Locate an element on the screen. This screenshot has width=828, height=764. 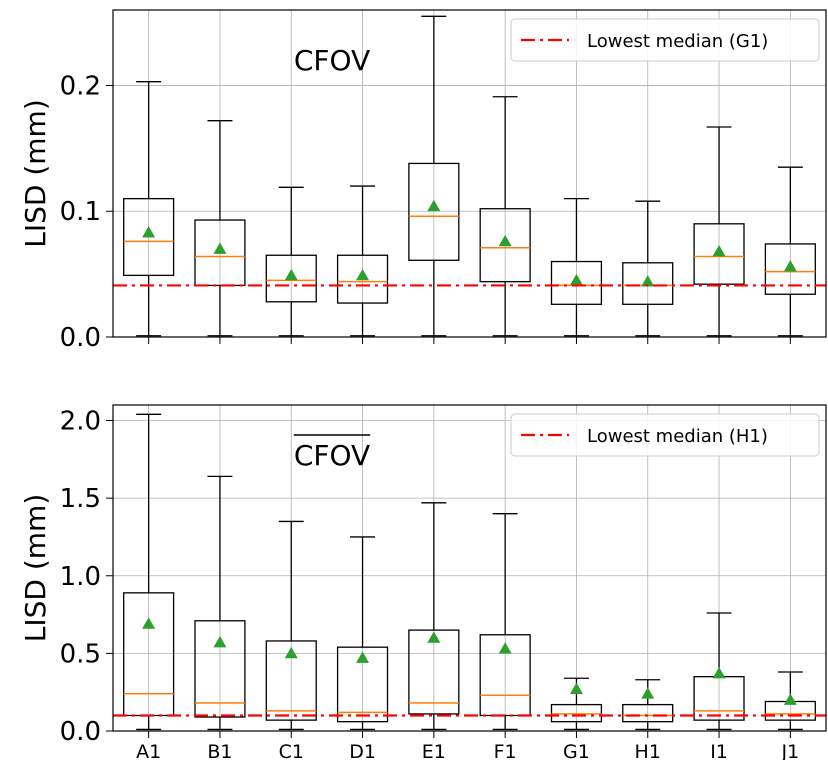
box-i1 is located at coordinates (719, 254).